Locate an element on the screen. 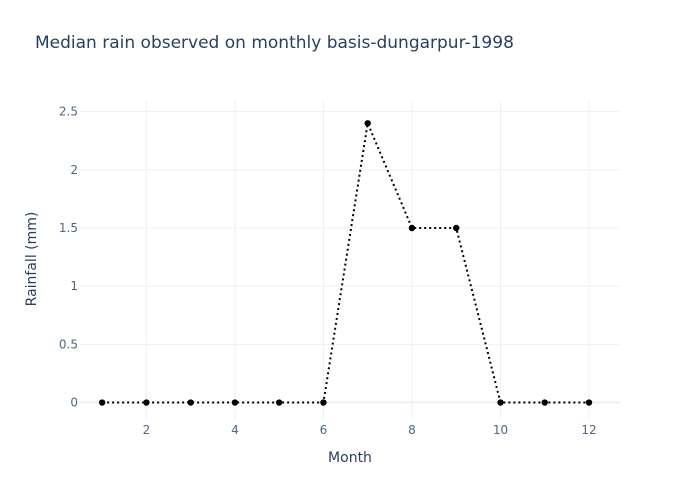 This screenshot has width=700, height=500. x-tick-label: 6 is located at coordinates (324, 430).